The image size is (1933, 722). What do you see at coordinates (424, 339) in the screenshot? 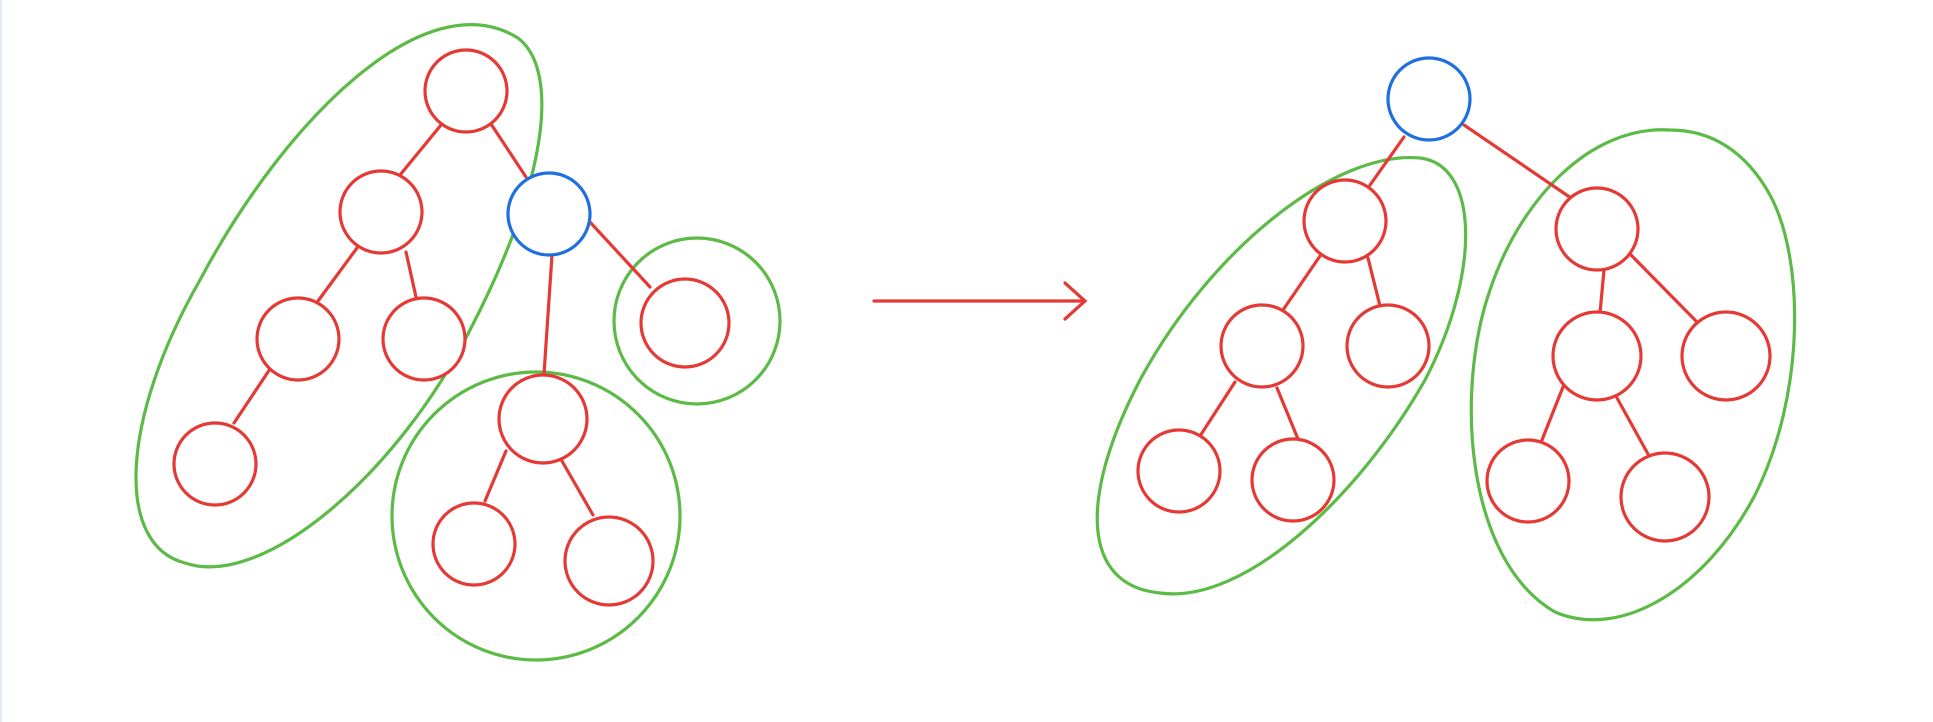
I see `tree-node-d` at bounding box center [424, 339].